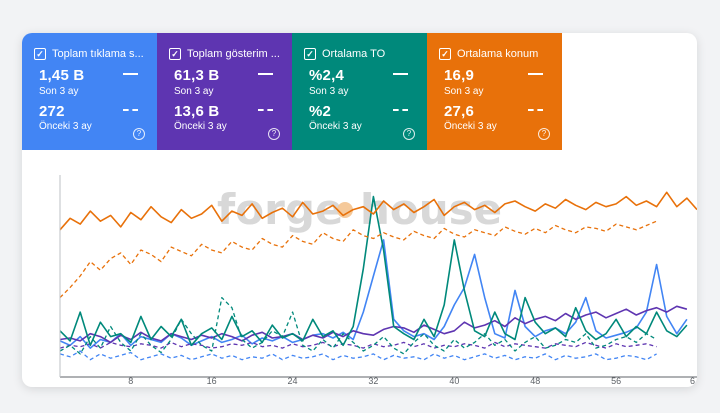 The width and height of the screenshot is (720, 413). What do you see at coordinates (326, 75) in the screenshot?
I see `metric-current-value: %2,4` at bounding box center [326, 75].